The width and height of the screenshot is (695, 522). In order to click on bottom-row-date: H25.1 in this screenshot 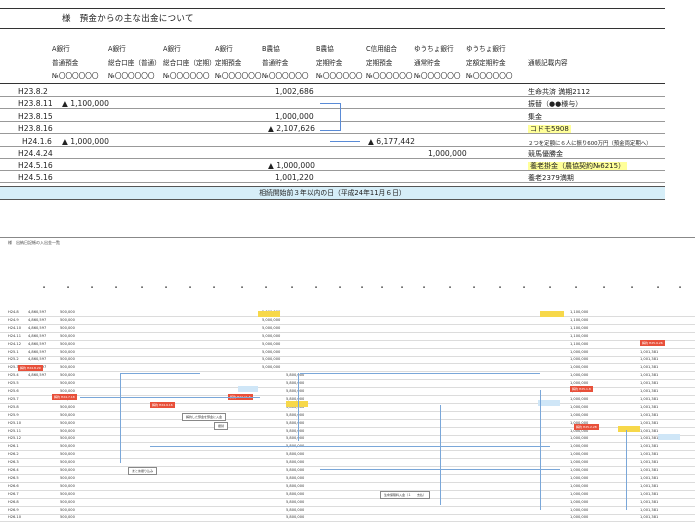, I will do `click(13, 351)`.